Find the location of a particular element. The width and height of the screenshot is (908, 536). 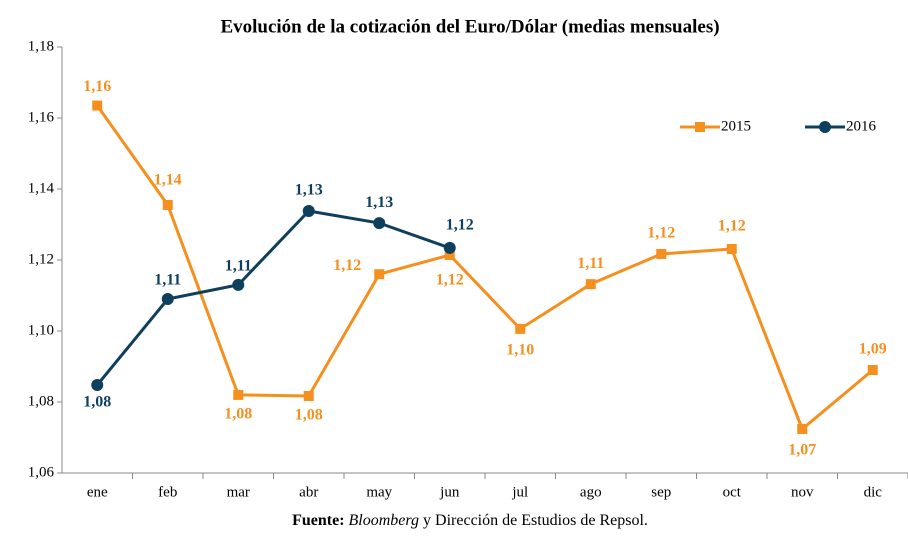

source-rest: y Dirección de Estudios de Repsol. is located at coordinates (535, 520).